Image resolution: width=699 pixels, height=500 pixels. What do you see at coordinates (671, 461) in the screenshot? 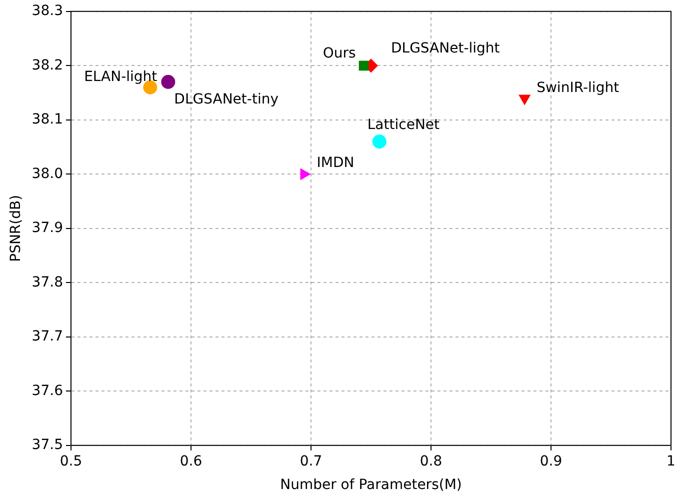
I see `x-tick-label: 1` at bounding box center [671, 461].